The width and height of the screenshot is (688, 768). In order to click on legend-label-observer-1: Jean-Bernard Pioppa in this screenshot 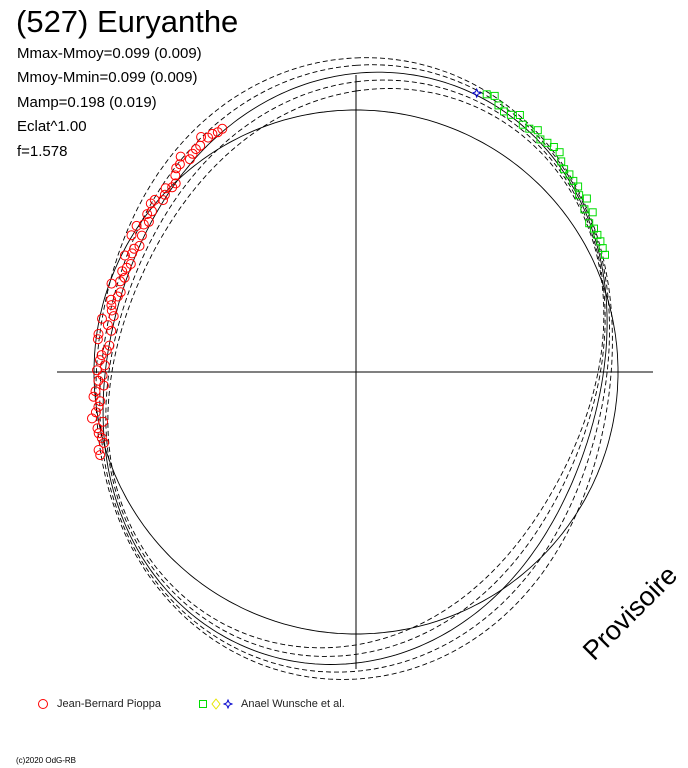, I will do `click(109, 704)`.